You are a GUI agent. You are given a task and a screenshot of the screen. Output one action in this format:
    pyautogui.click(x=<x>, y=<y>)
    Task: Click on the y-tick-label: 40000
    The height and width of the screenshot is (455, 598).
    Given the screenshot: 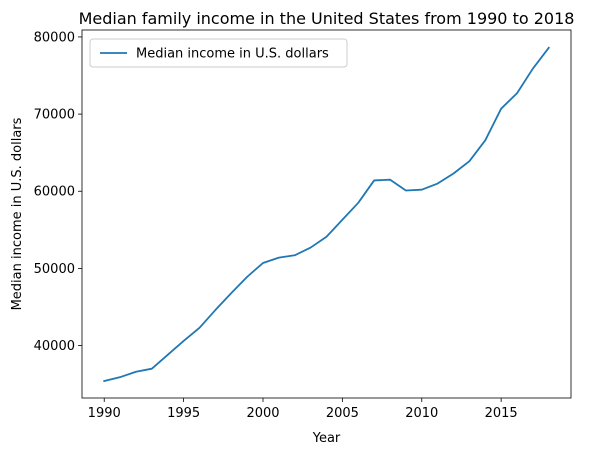 What is the action you would take?
    pyautogui.click(x=54, y=346)
    